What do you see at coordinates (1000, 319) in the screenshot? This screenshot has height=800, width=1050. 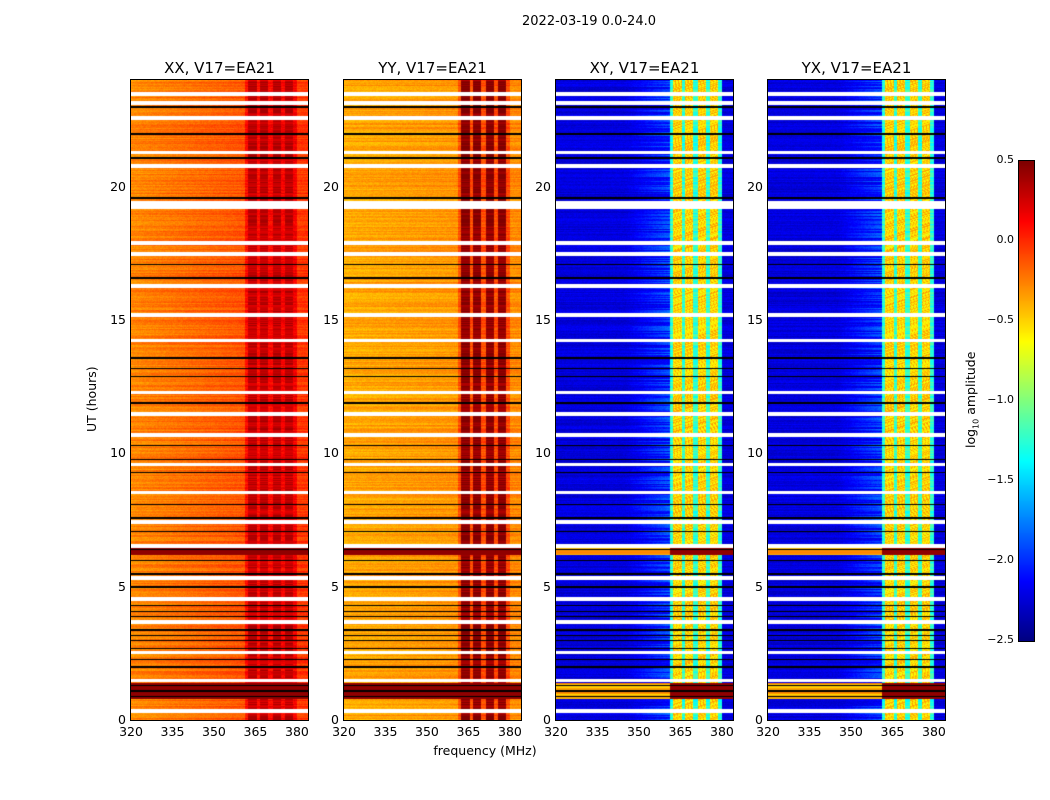 I see `colorbar-tick-label: −0.5` at bounding box center [1000, 319].